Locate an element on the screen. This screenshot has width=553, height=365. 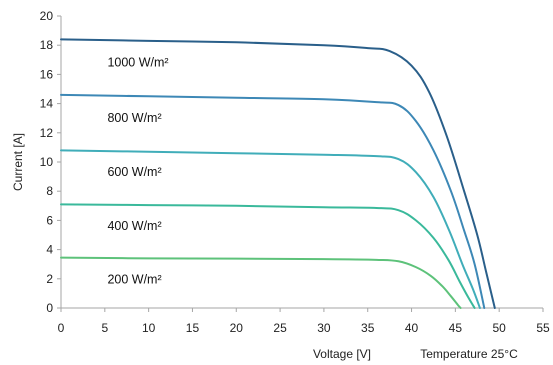
y-tick-label: 20 is located at coordinates (47, 16).